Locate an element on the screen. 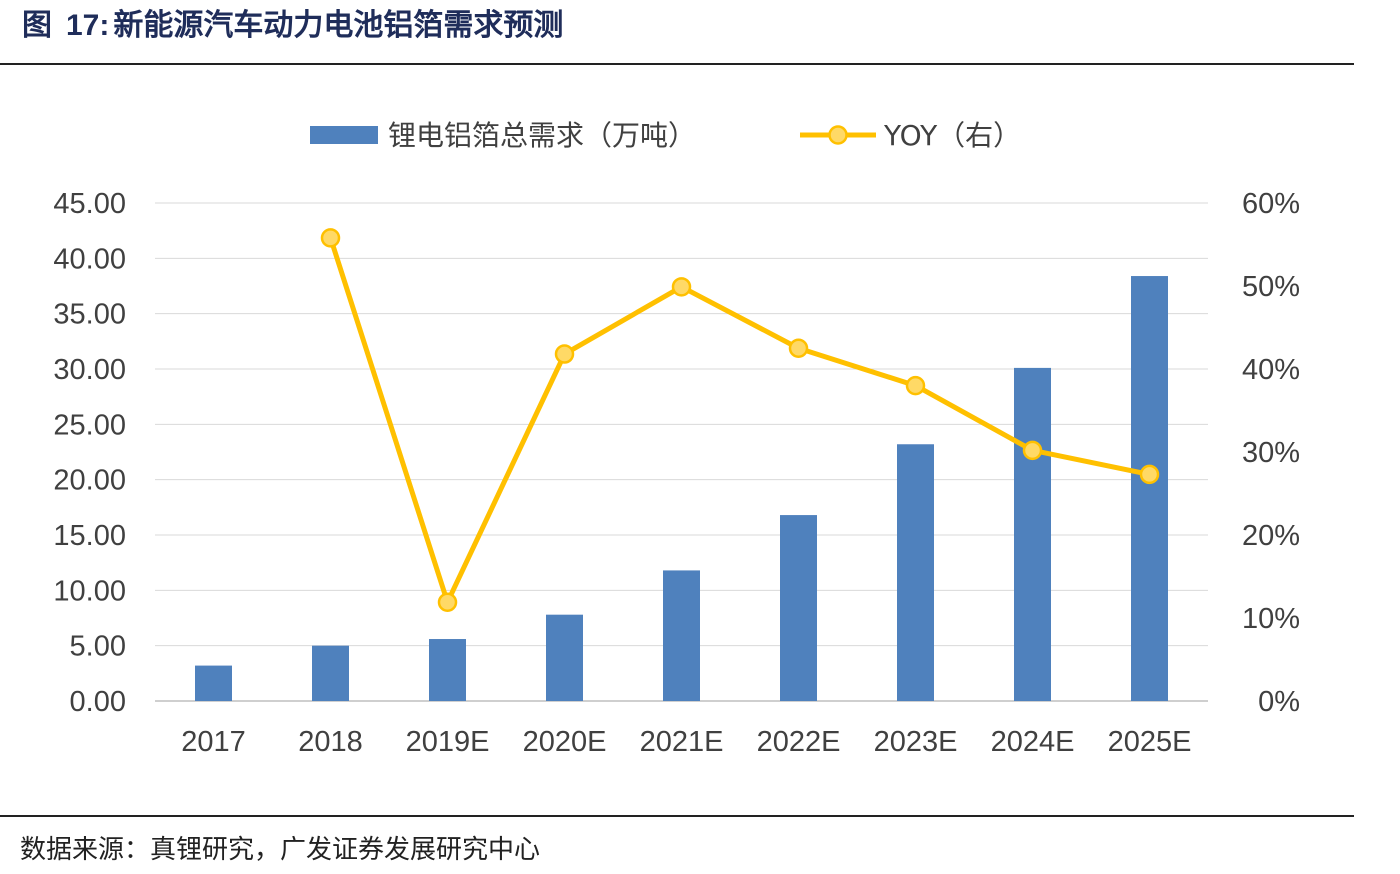 The width and height of the screenshot is (1400, 874). left-axis-tick-label: 20.00 is located at coordinates (89, 481).